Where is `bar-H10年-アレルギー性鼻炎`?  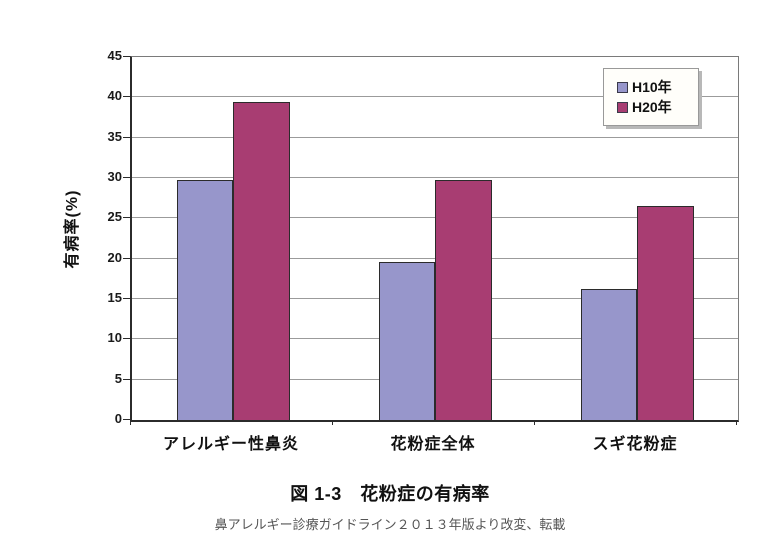
bar-H10年-アレルギー性鼻炎 is located at coordinates (204, 299).